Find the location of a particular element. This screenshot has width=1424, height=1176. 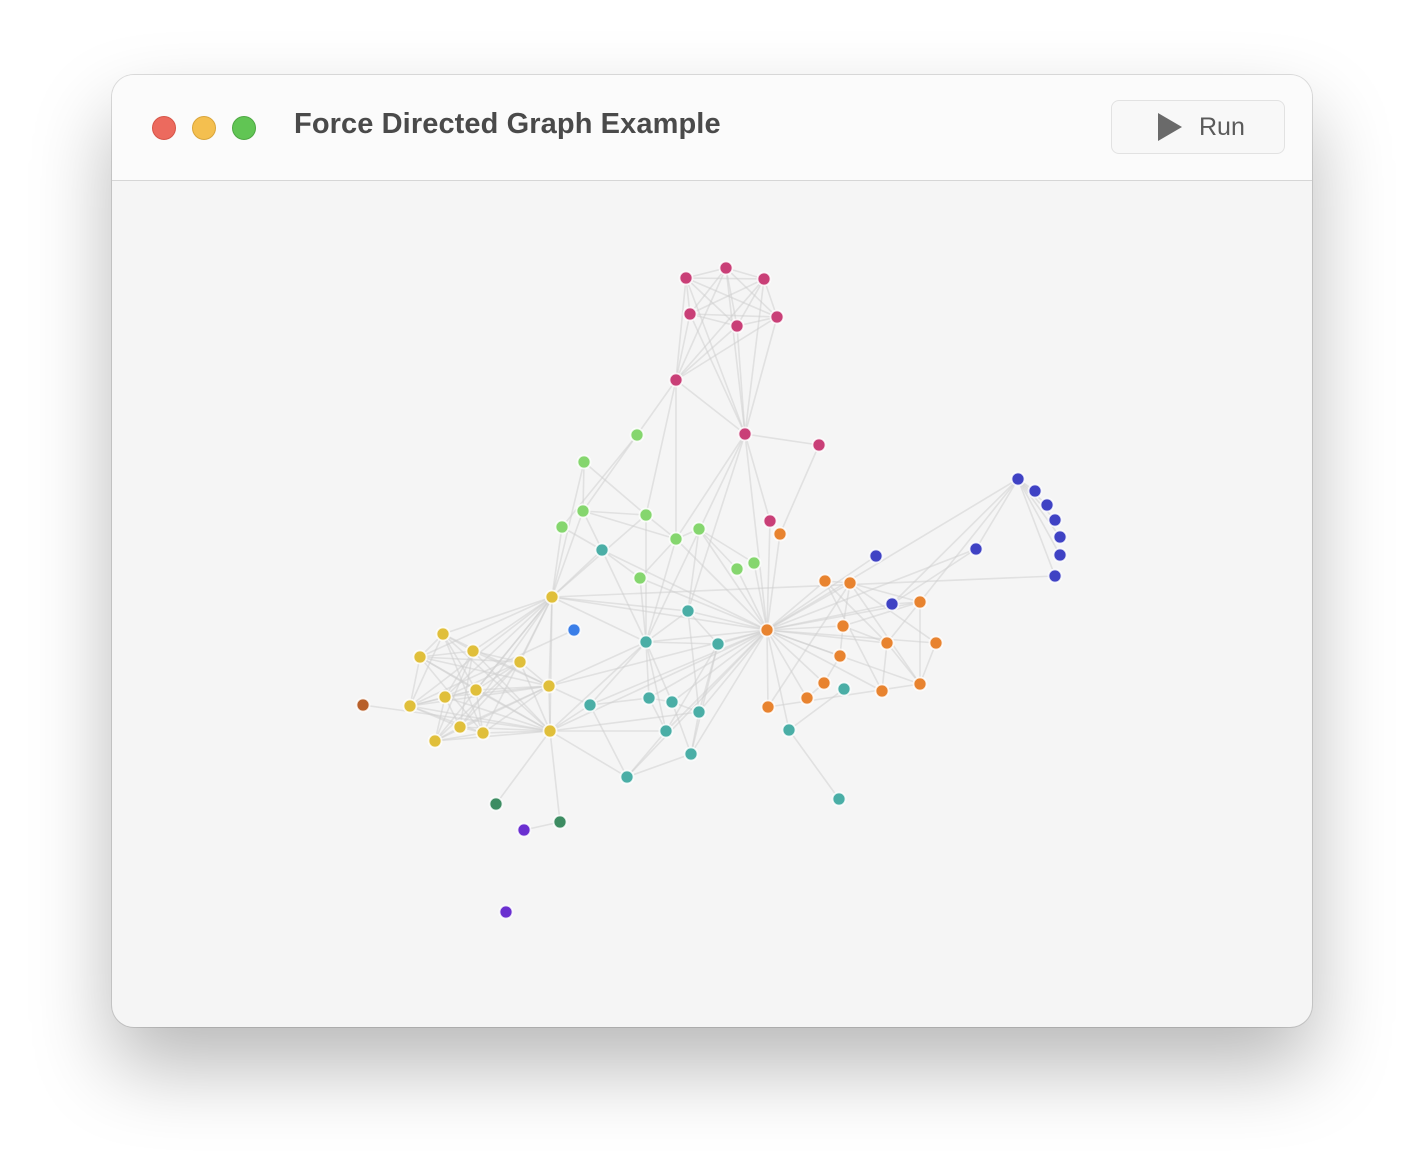

close-icon is located at coordinates (164, 128).